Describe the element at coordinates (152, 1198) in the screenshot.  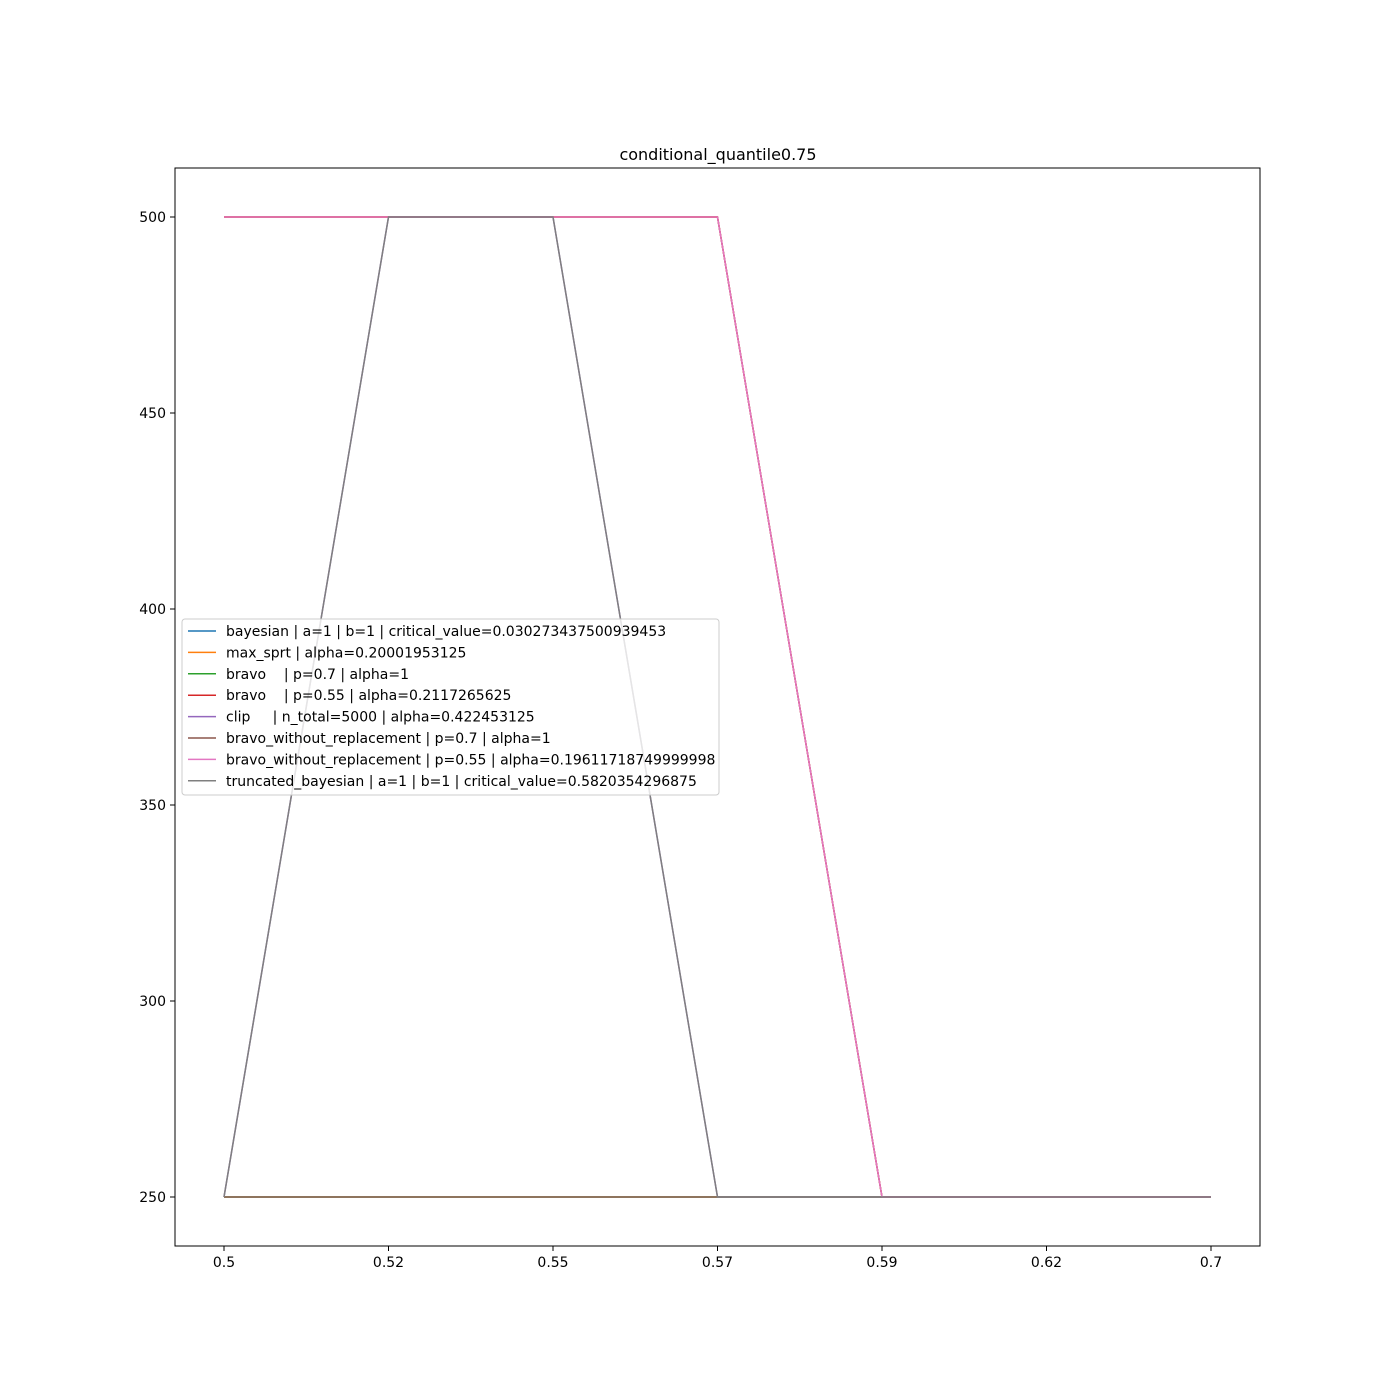
I see `y-tick-label: 250` at that location.